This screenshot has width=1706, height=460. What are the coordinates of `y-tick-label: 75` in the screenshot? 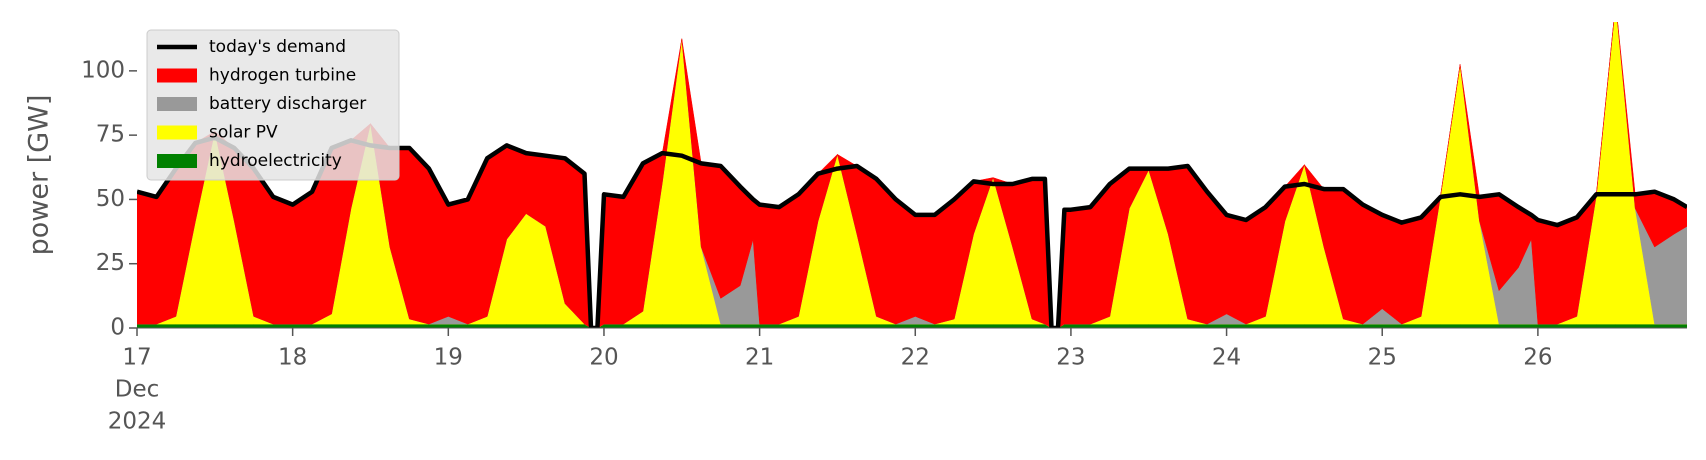 It's located at (110, 135).